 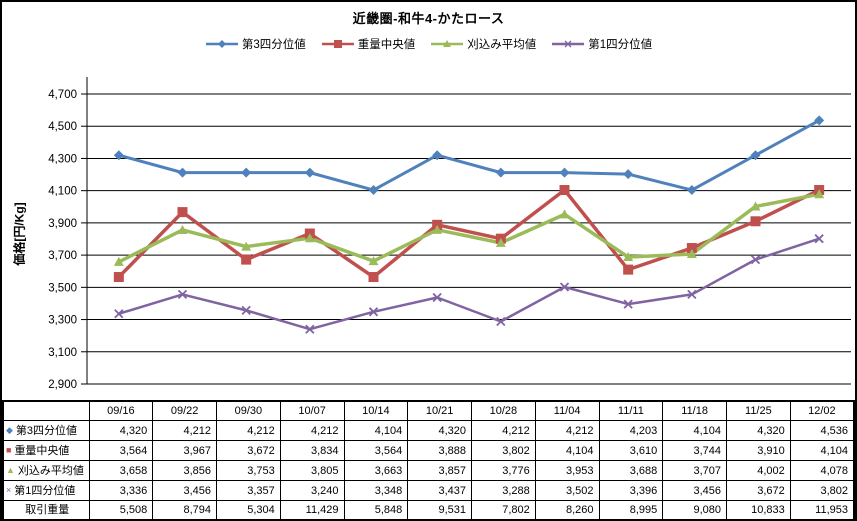 What do you see at coordinates (428, 18) in the screenshot?
I see `chart-title: 近畿圏-和牛4-かたロース` at bounding box center [428, 18].